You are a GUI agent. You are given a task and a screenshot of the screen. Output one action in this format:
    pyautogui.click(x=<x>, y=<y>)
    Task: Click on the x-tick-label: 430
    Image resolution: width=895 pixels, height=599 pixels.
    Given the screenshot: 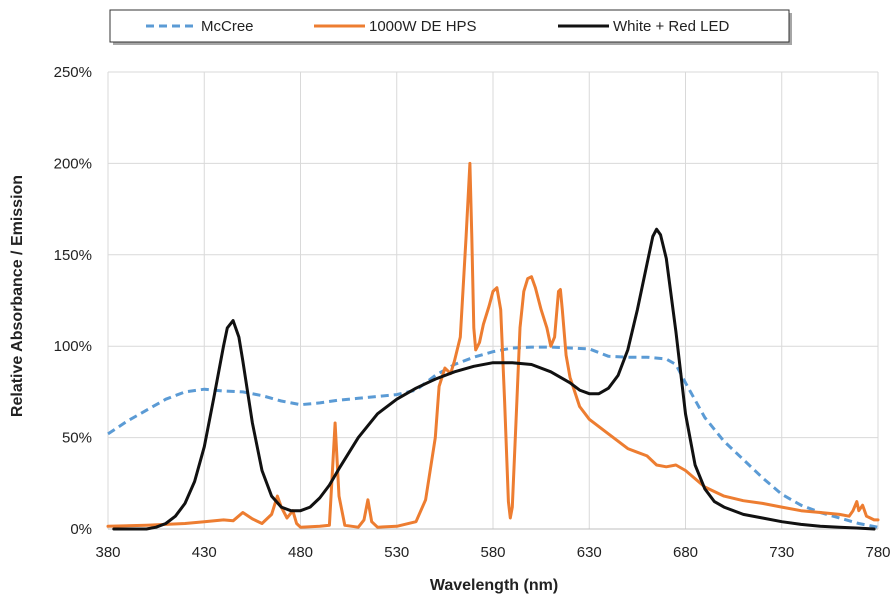 What is the action you would take?
    pyautogui.click(x=204, y=552)
    